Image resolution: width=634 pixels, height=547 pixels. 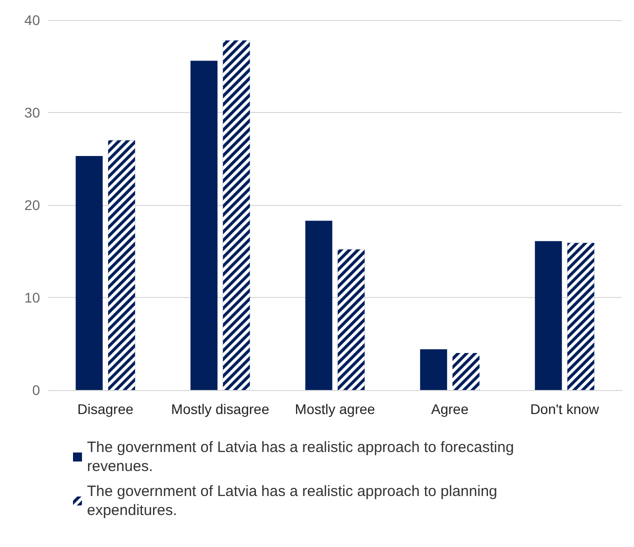 What do you see at coordinates (36, 390) in the screenshot?
I see `y-tick-label: 0` at bounding box center [36, 390].